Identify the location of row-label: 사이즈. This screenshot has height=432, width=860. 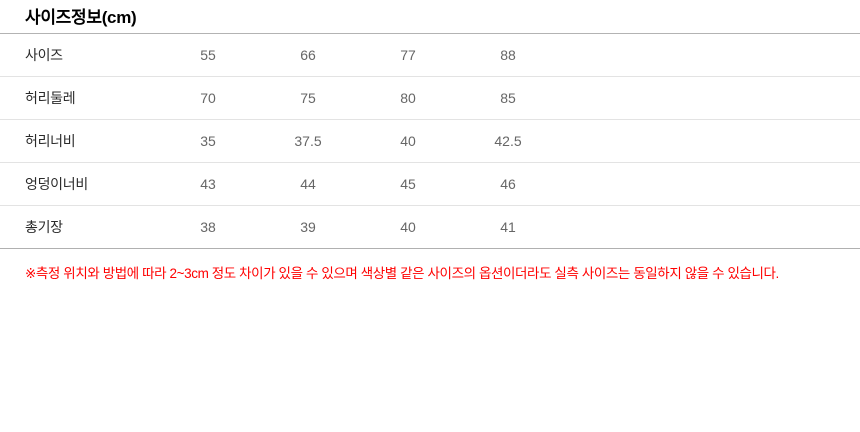
(44, 55).